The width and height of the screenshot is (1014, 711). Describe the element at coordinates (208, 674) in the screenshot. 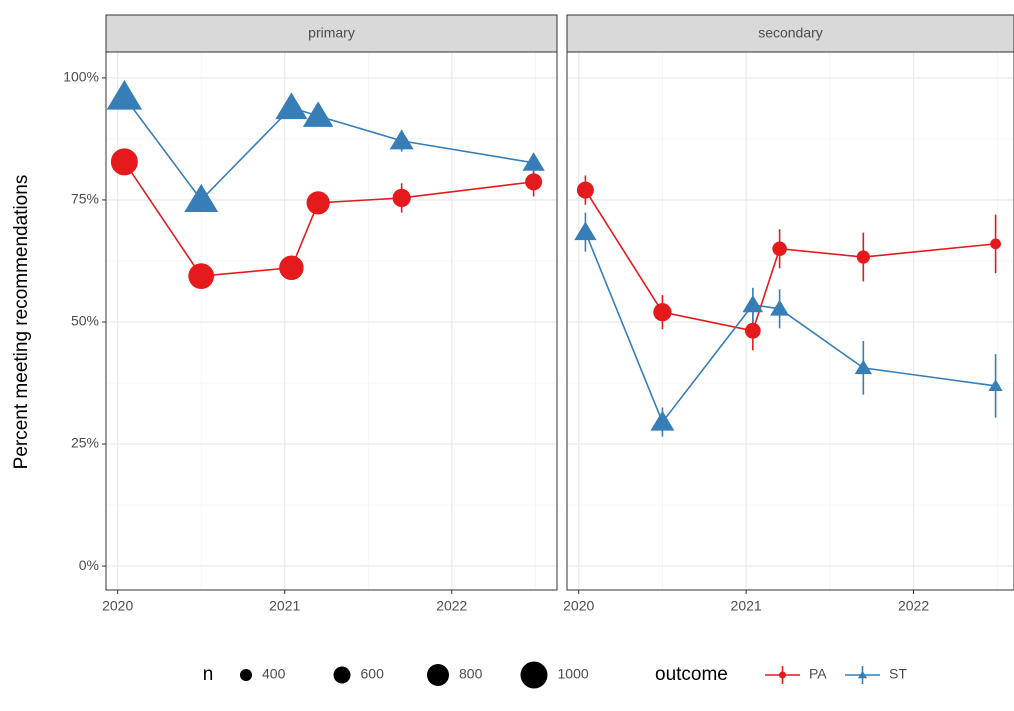

I see `legend-title: n` at that location.